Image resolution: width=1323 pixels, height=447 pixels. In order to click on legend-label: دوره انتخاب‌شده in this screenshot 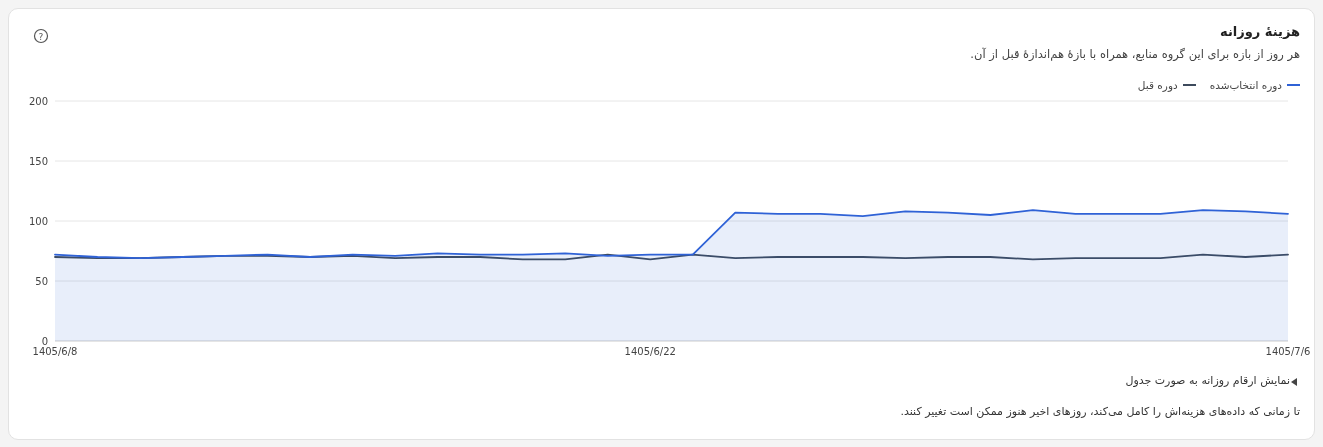, I will do `click(1245, 85)`.